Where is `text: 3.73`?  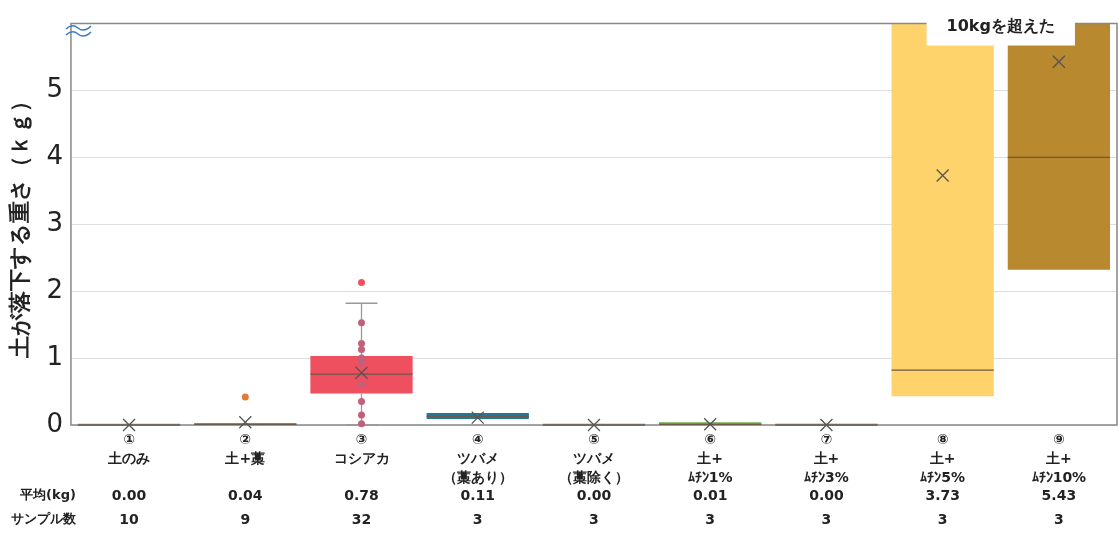 text: 3.73 is located at coordinates (942, 494).